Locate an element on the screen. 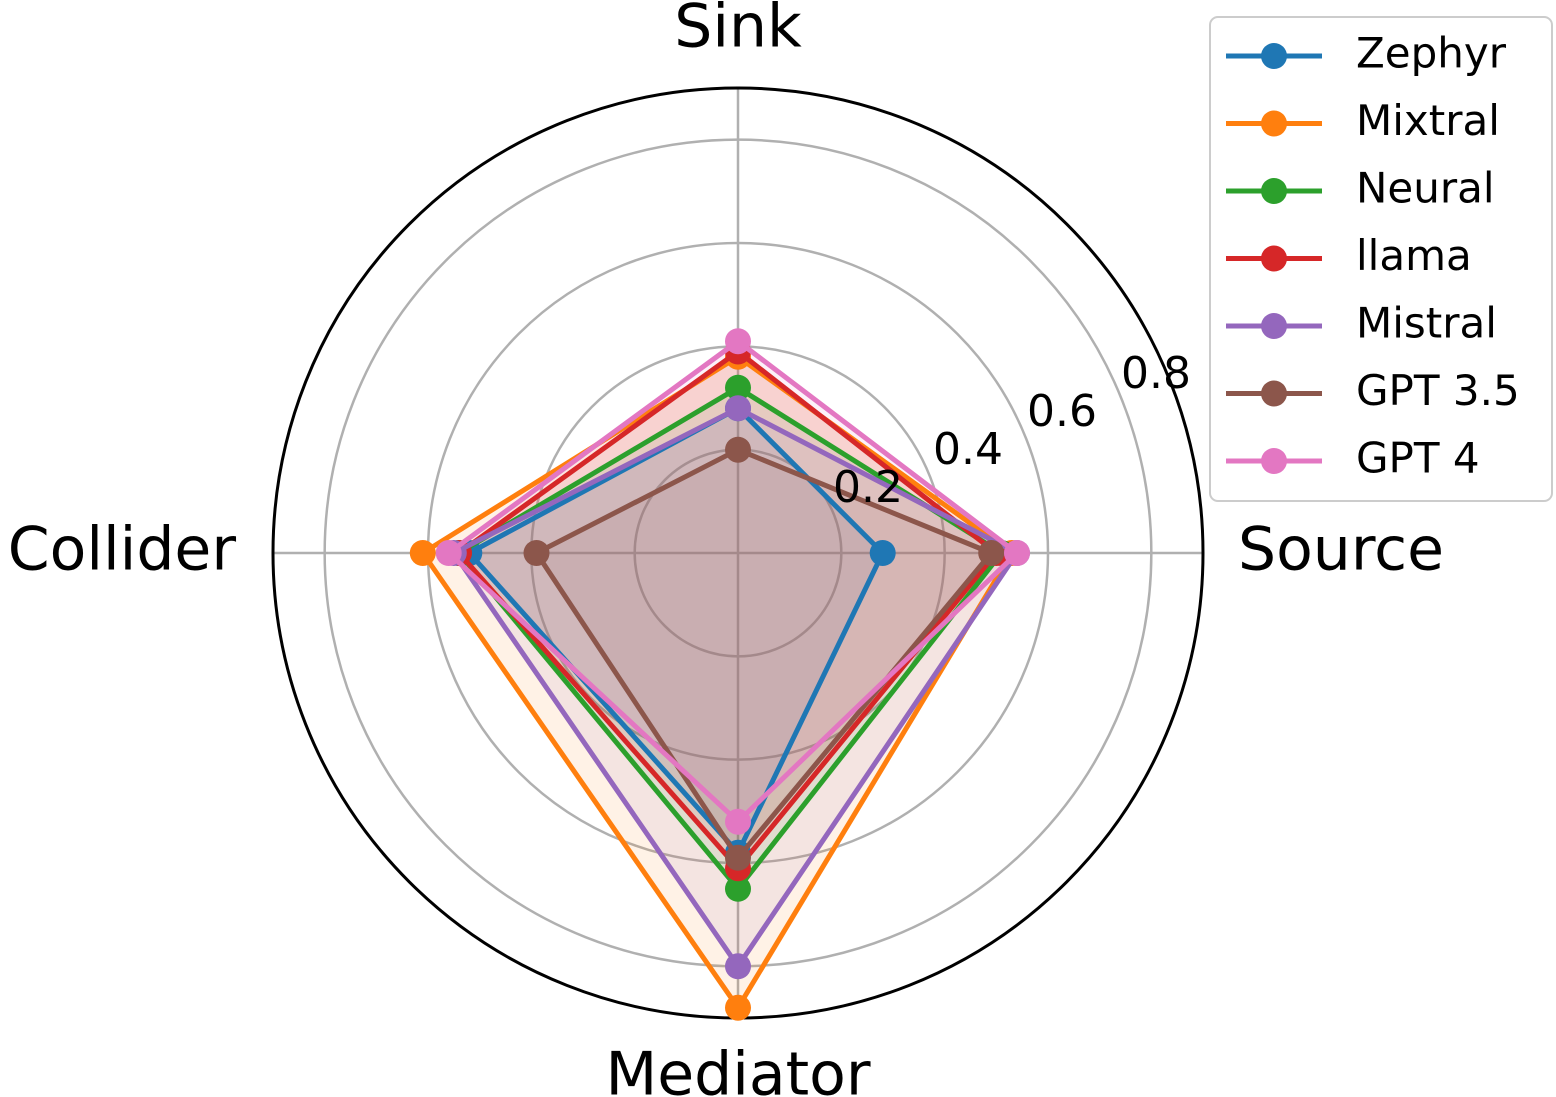 The height and width of the screenshot is (1097, 1556). legend-label: GPT 3.5 is located at coordinates (1438, 390).